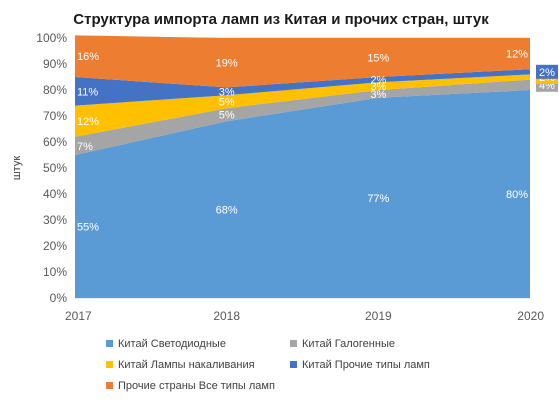 The height and width of the screenshot is (403, 559). What do you see at coordinates (51, 38) in the screenshot?
I see `y-tick-label: 100%` at bounding box center [51, 38].